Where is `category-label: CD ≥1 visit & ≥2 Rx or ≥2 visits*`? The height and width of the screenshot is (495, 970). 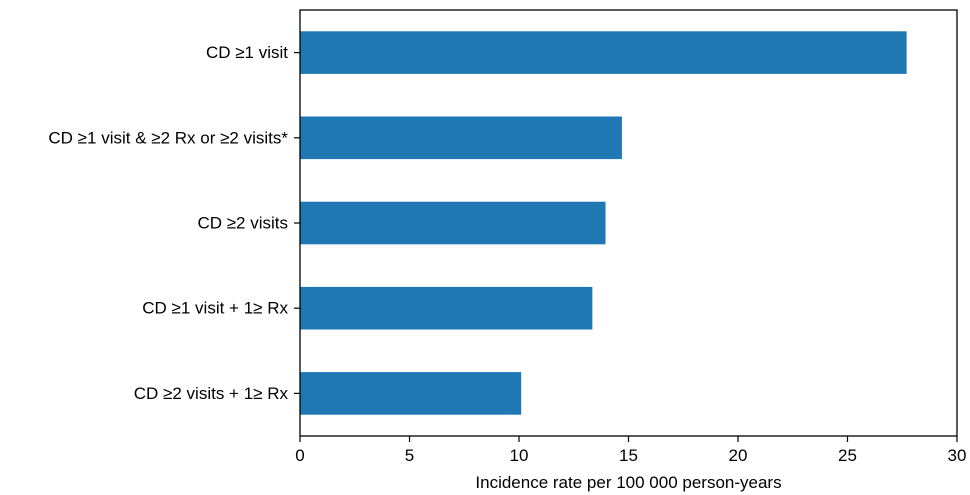
category-label: CD ≥1 visit & ≥2 Rx or ≥2 visits* is located at coordinates (168, 137).